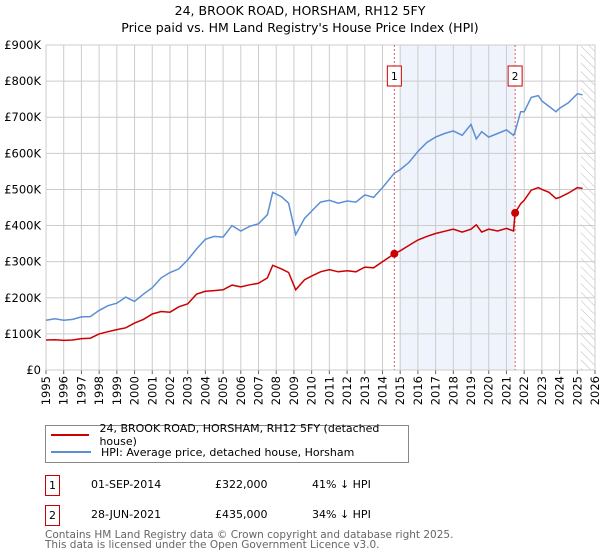  Describe the element at coordinates (205, 390) in the screenshot. I see `x-tick-label: 2004` at that location.